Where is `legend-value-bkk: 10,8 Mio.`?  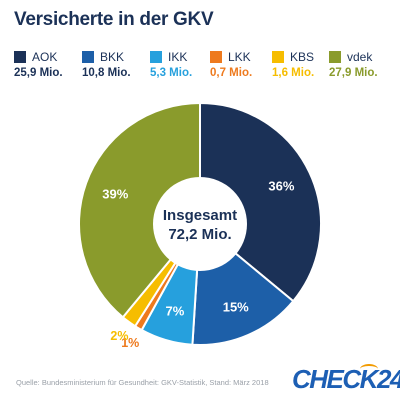 legend-value-bkk: 10,8 Mio. is located at coordinates (106, 73).